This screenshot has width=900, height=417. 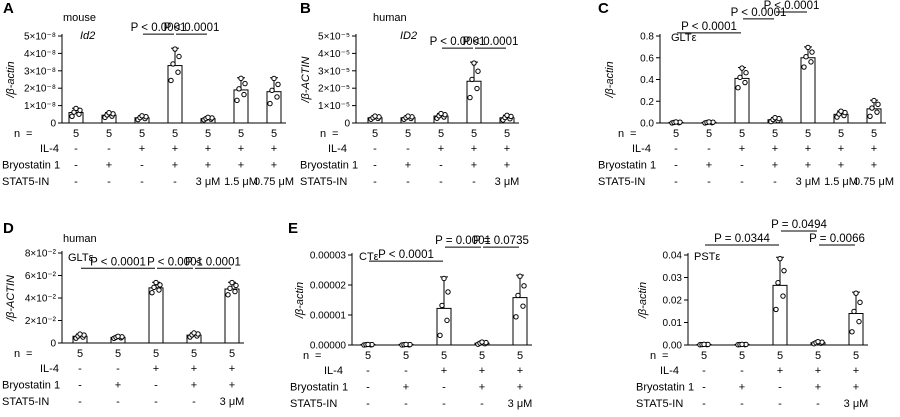 I want to click on y-tick-label: 0.4, so click(x=647, y=80).